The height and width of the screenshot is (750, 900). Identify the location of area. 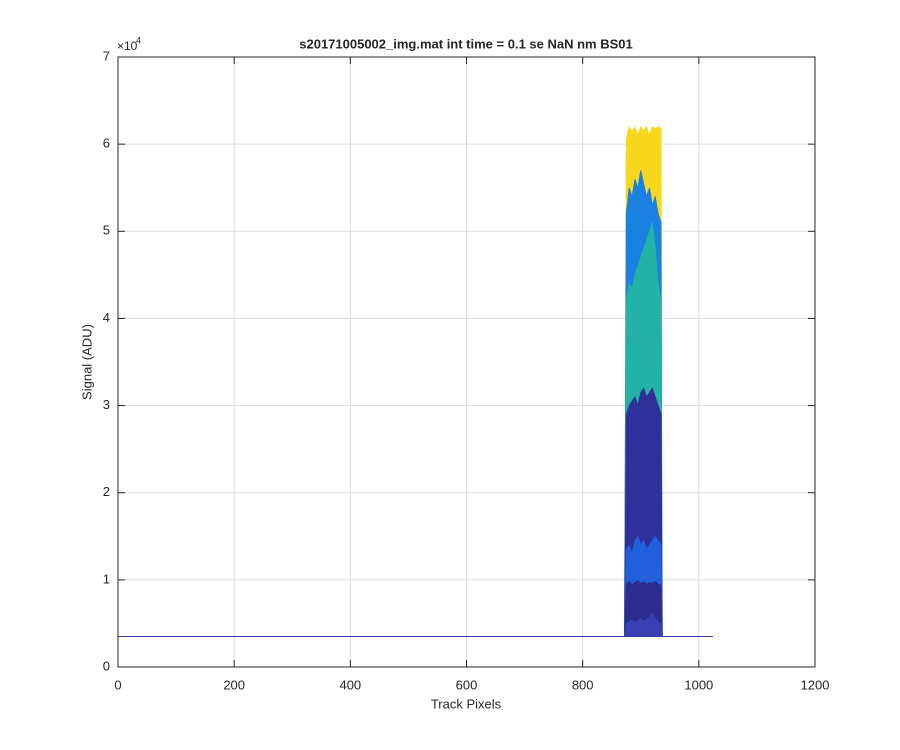
(415, 624).